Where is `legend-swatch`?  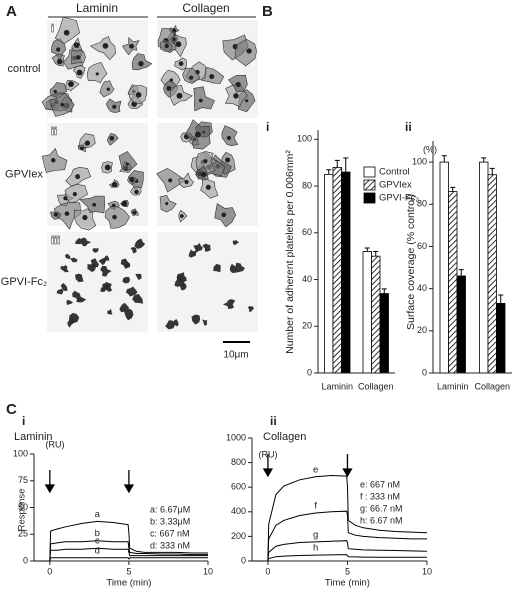 legend-swatch is located at coordinates (369, 172).